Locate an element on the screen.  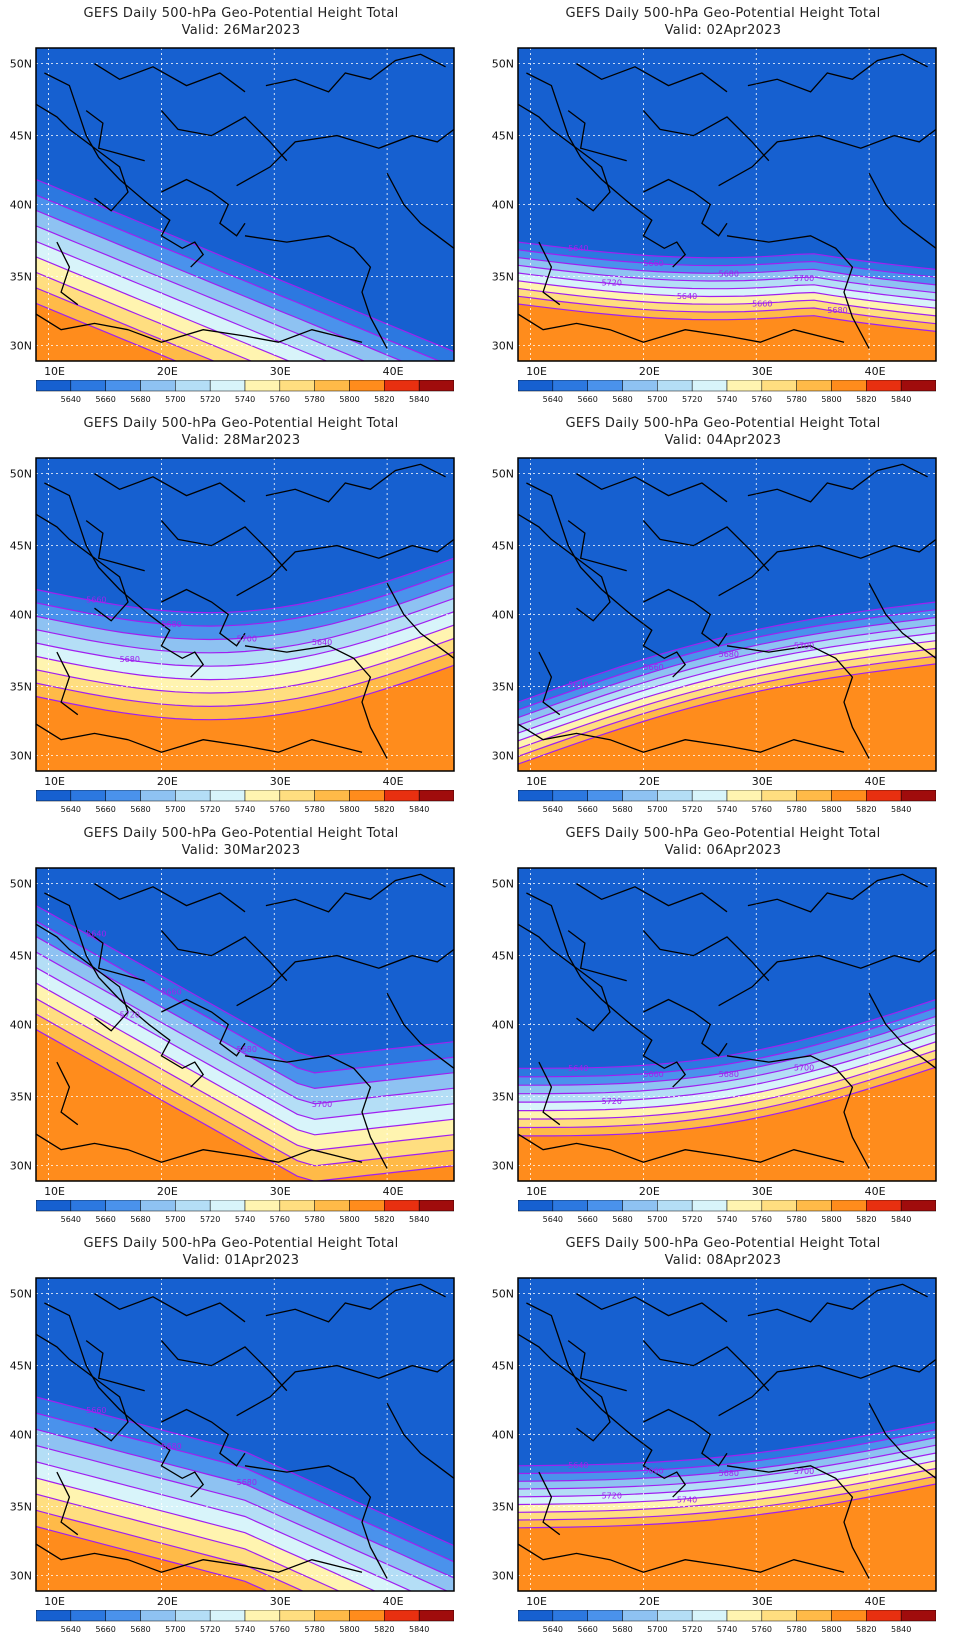
colorbar-label: 5800 is located at coordinates (349, 1629).